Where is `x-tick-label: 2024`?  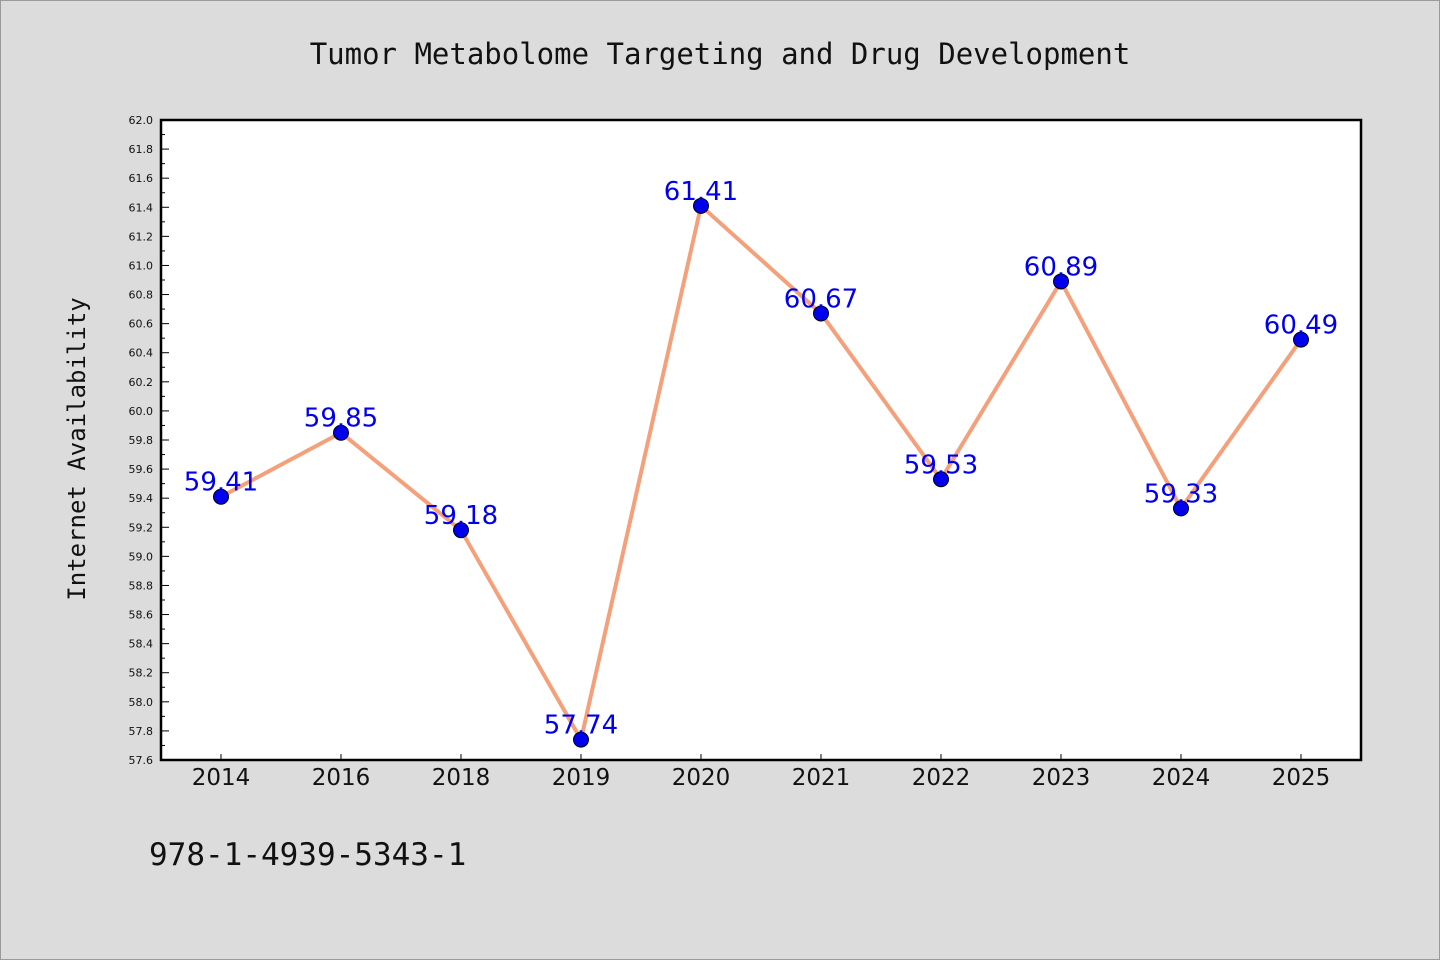 x-tick-label: 2024 is located at coordinates (1181, 778).